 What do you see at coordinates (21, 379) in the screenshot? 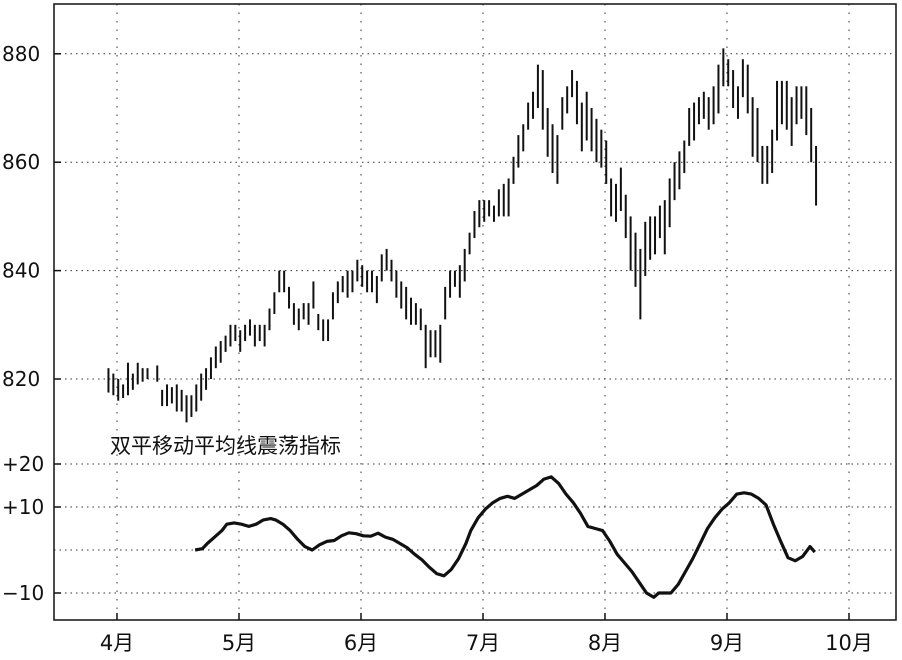
I see `price-tick-label: 820` at bounding box center [21, 379].